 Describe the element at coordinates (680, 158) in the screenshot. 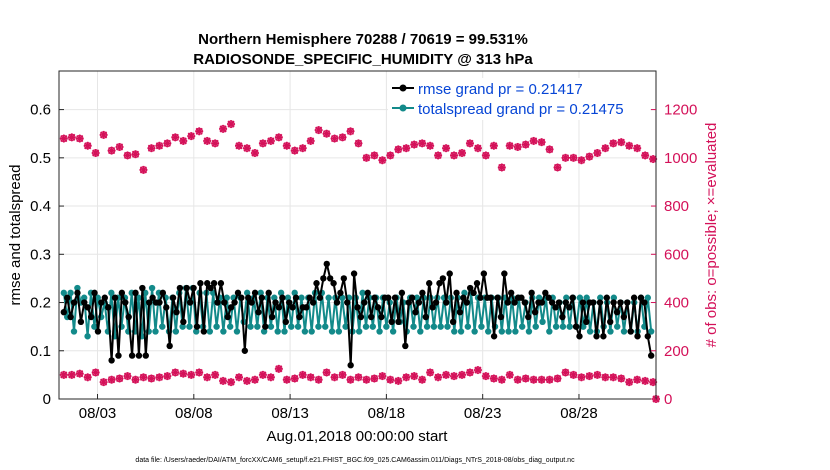

I see `y-right-tick-label: 1000` at that location.